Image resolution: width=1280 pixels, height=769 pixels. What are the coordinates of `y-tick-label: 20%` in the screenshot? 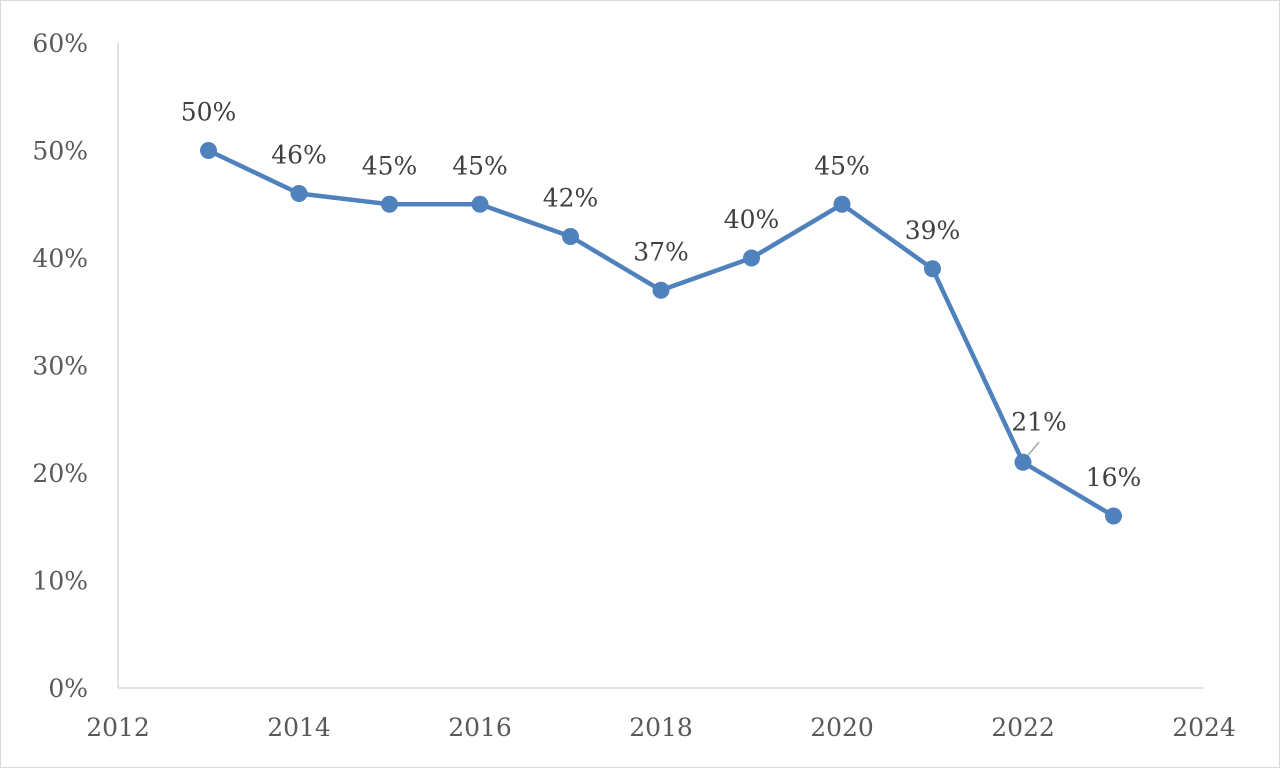 It's located at (60, 473).